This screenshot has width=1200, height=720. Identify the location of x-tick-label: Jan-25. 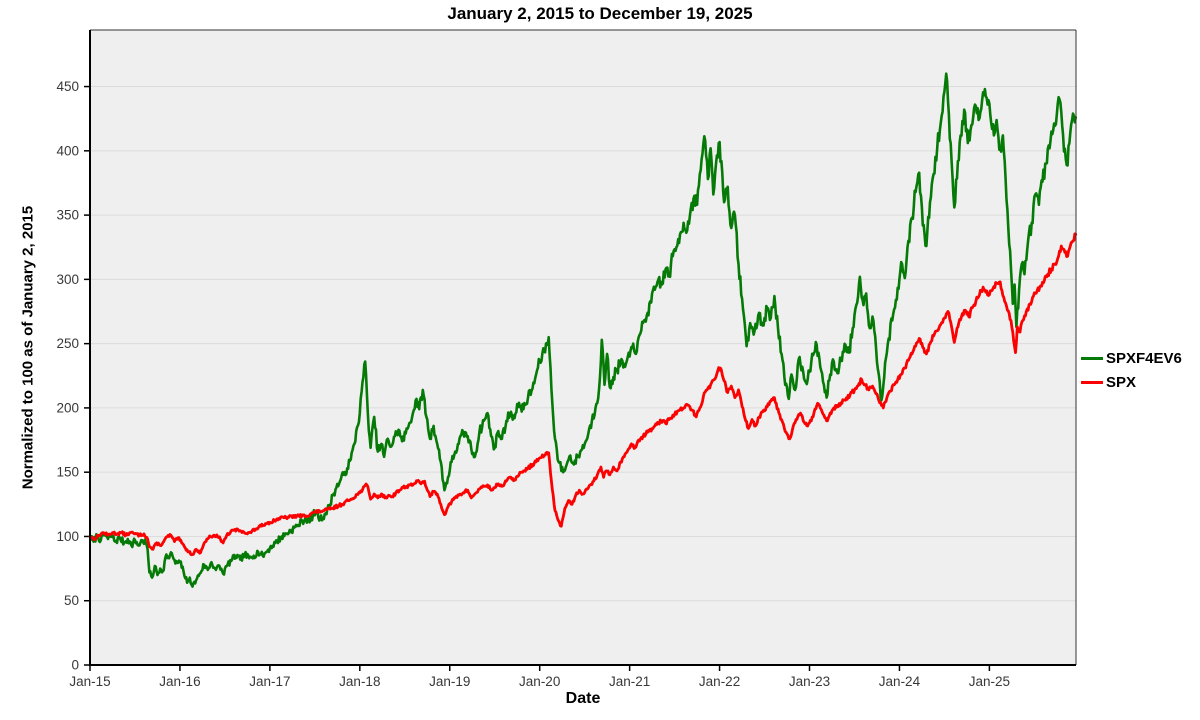
(989, 681).